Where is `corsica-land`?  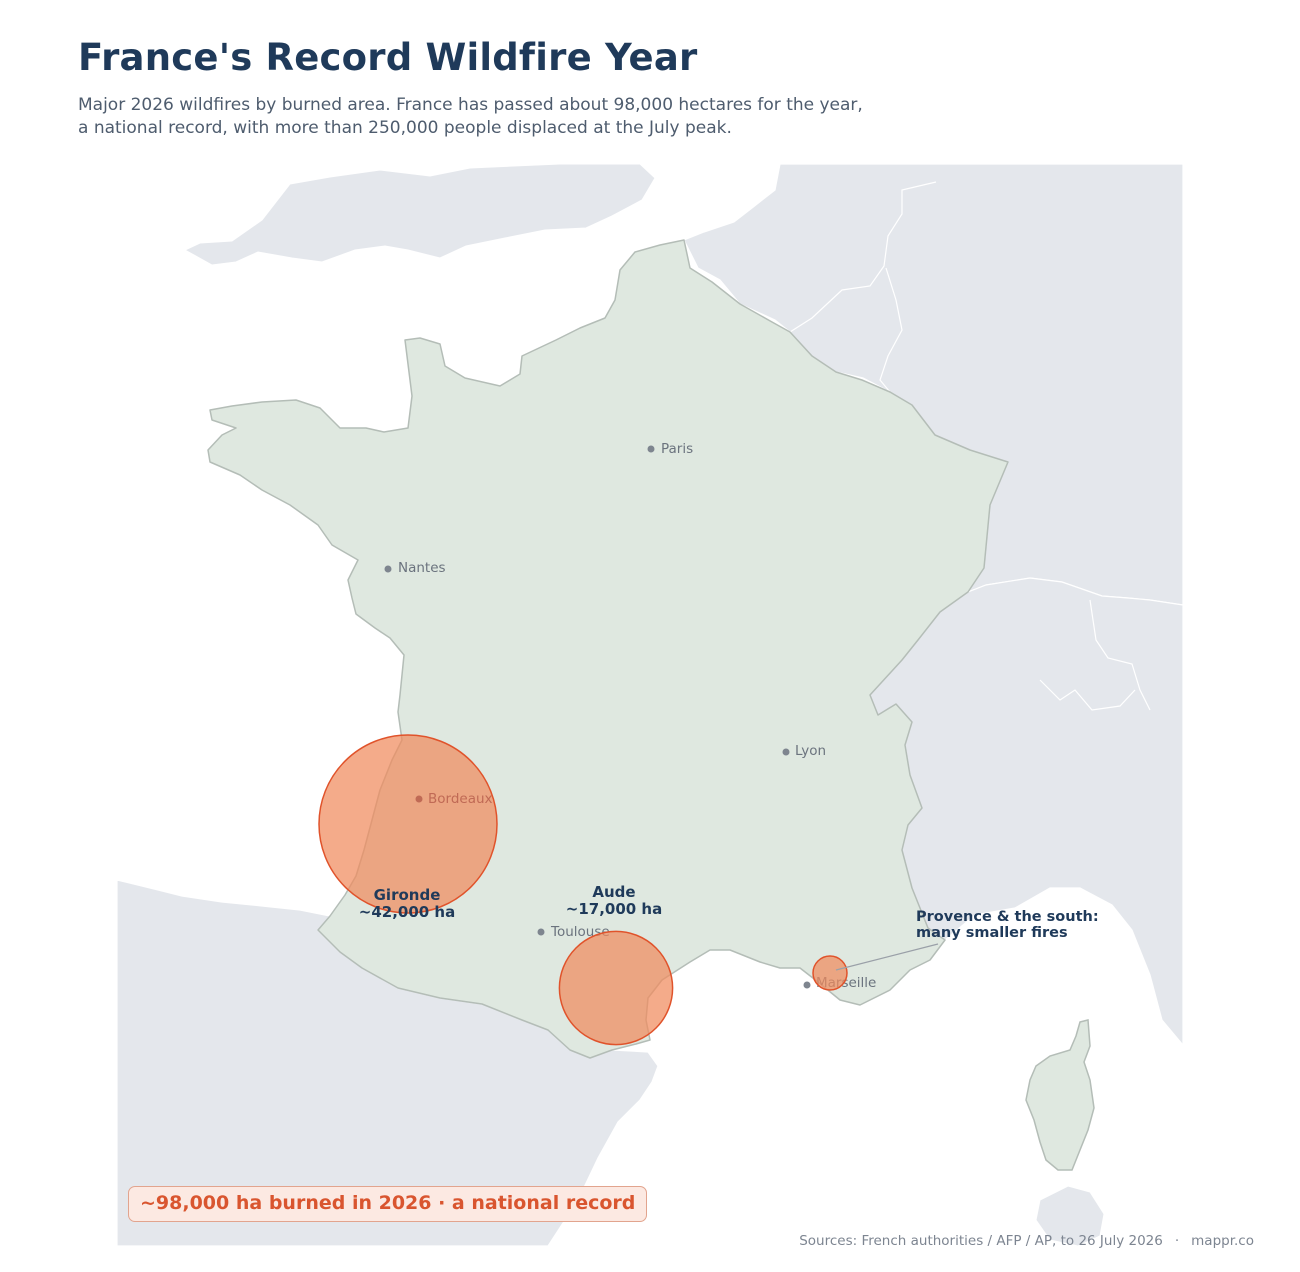 corsica-land is located at coordinates (1060, 1095).